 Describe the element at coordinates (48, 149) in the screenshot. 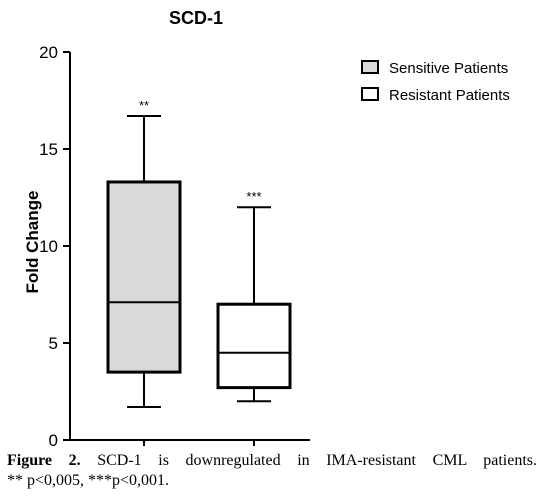

I see `y-tick-label: 15` at that location.